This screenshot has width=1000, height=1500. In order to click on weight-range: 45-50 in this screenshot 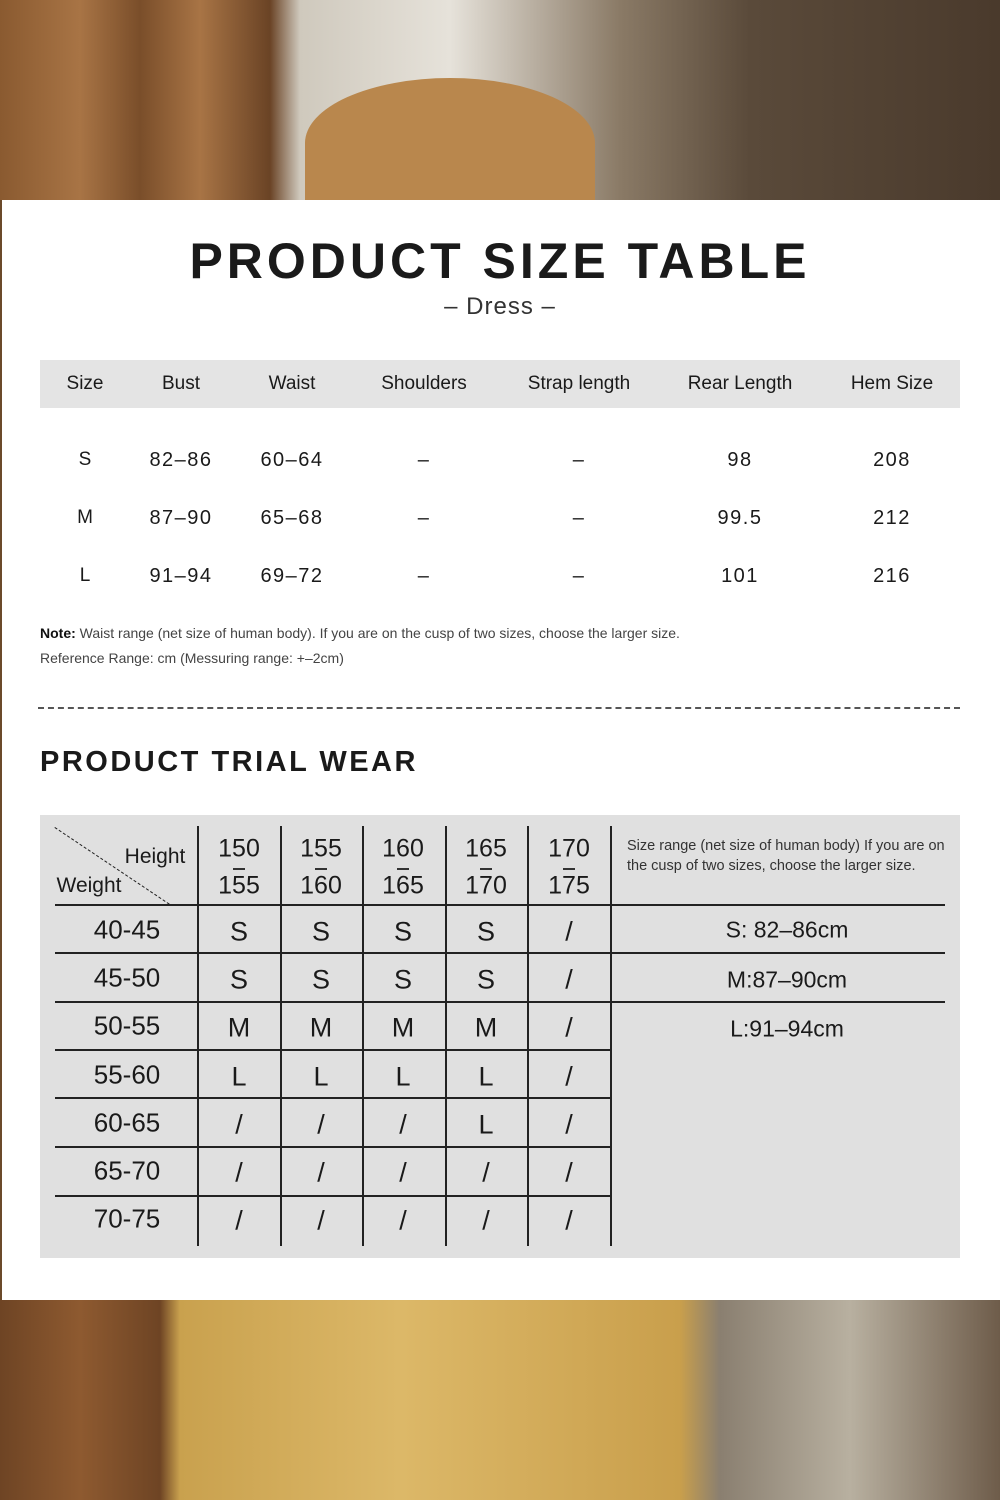, I will do `click(127, 977)`.